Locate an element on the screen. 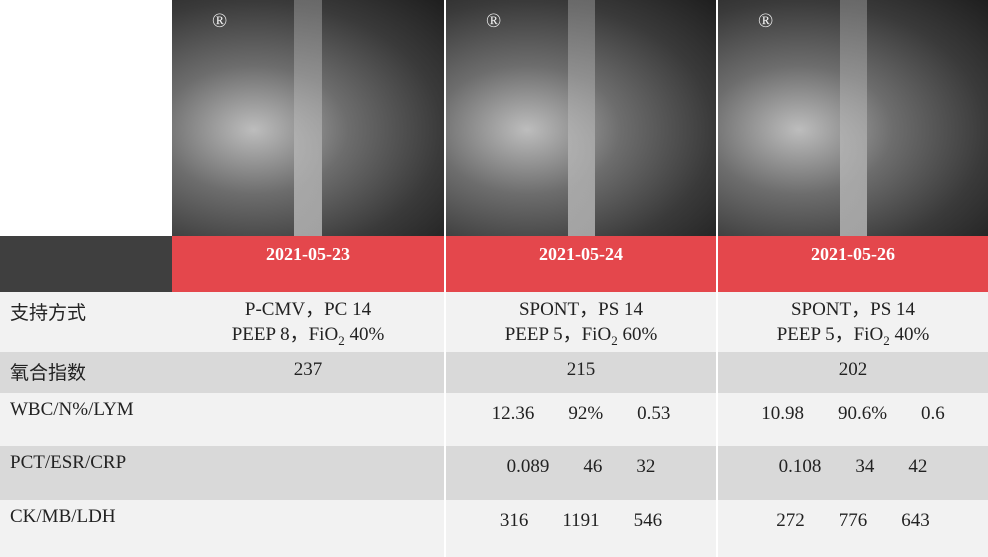 This screenshot has width=988, height=557. table-cell: 12.36 92% 0.53 is located at coordinates (581, 419).